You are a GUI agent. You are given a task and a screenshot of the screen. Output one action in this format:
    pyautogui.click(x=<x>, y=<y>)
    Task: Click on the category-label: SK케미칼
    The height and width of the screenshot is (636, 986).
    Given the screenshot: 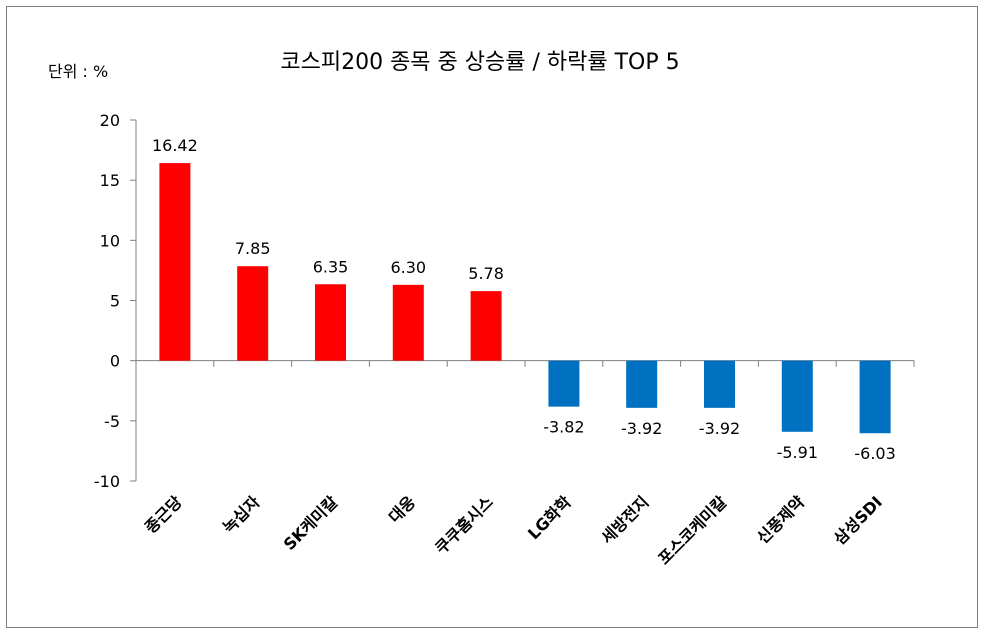 What is the action you would take?
    pyautogui.click(x=311, y=523)
    